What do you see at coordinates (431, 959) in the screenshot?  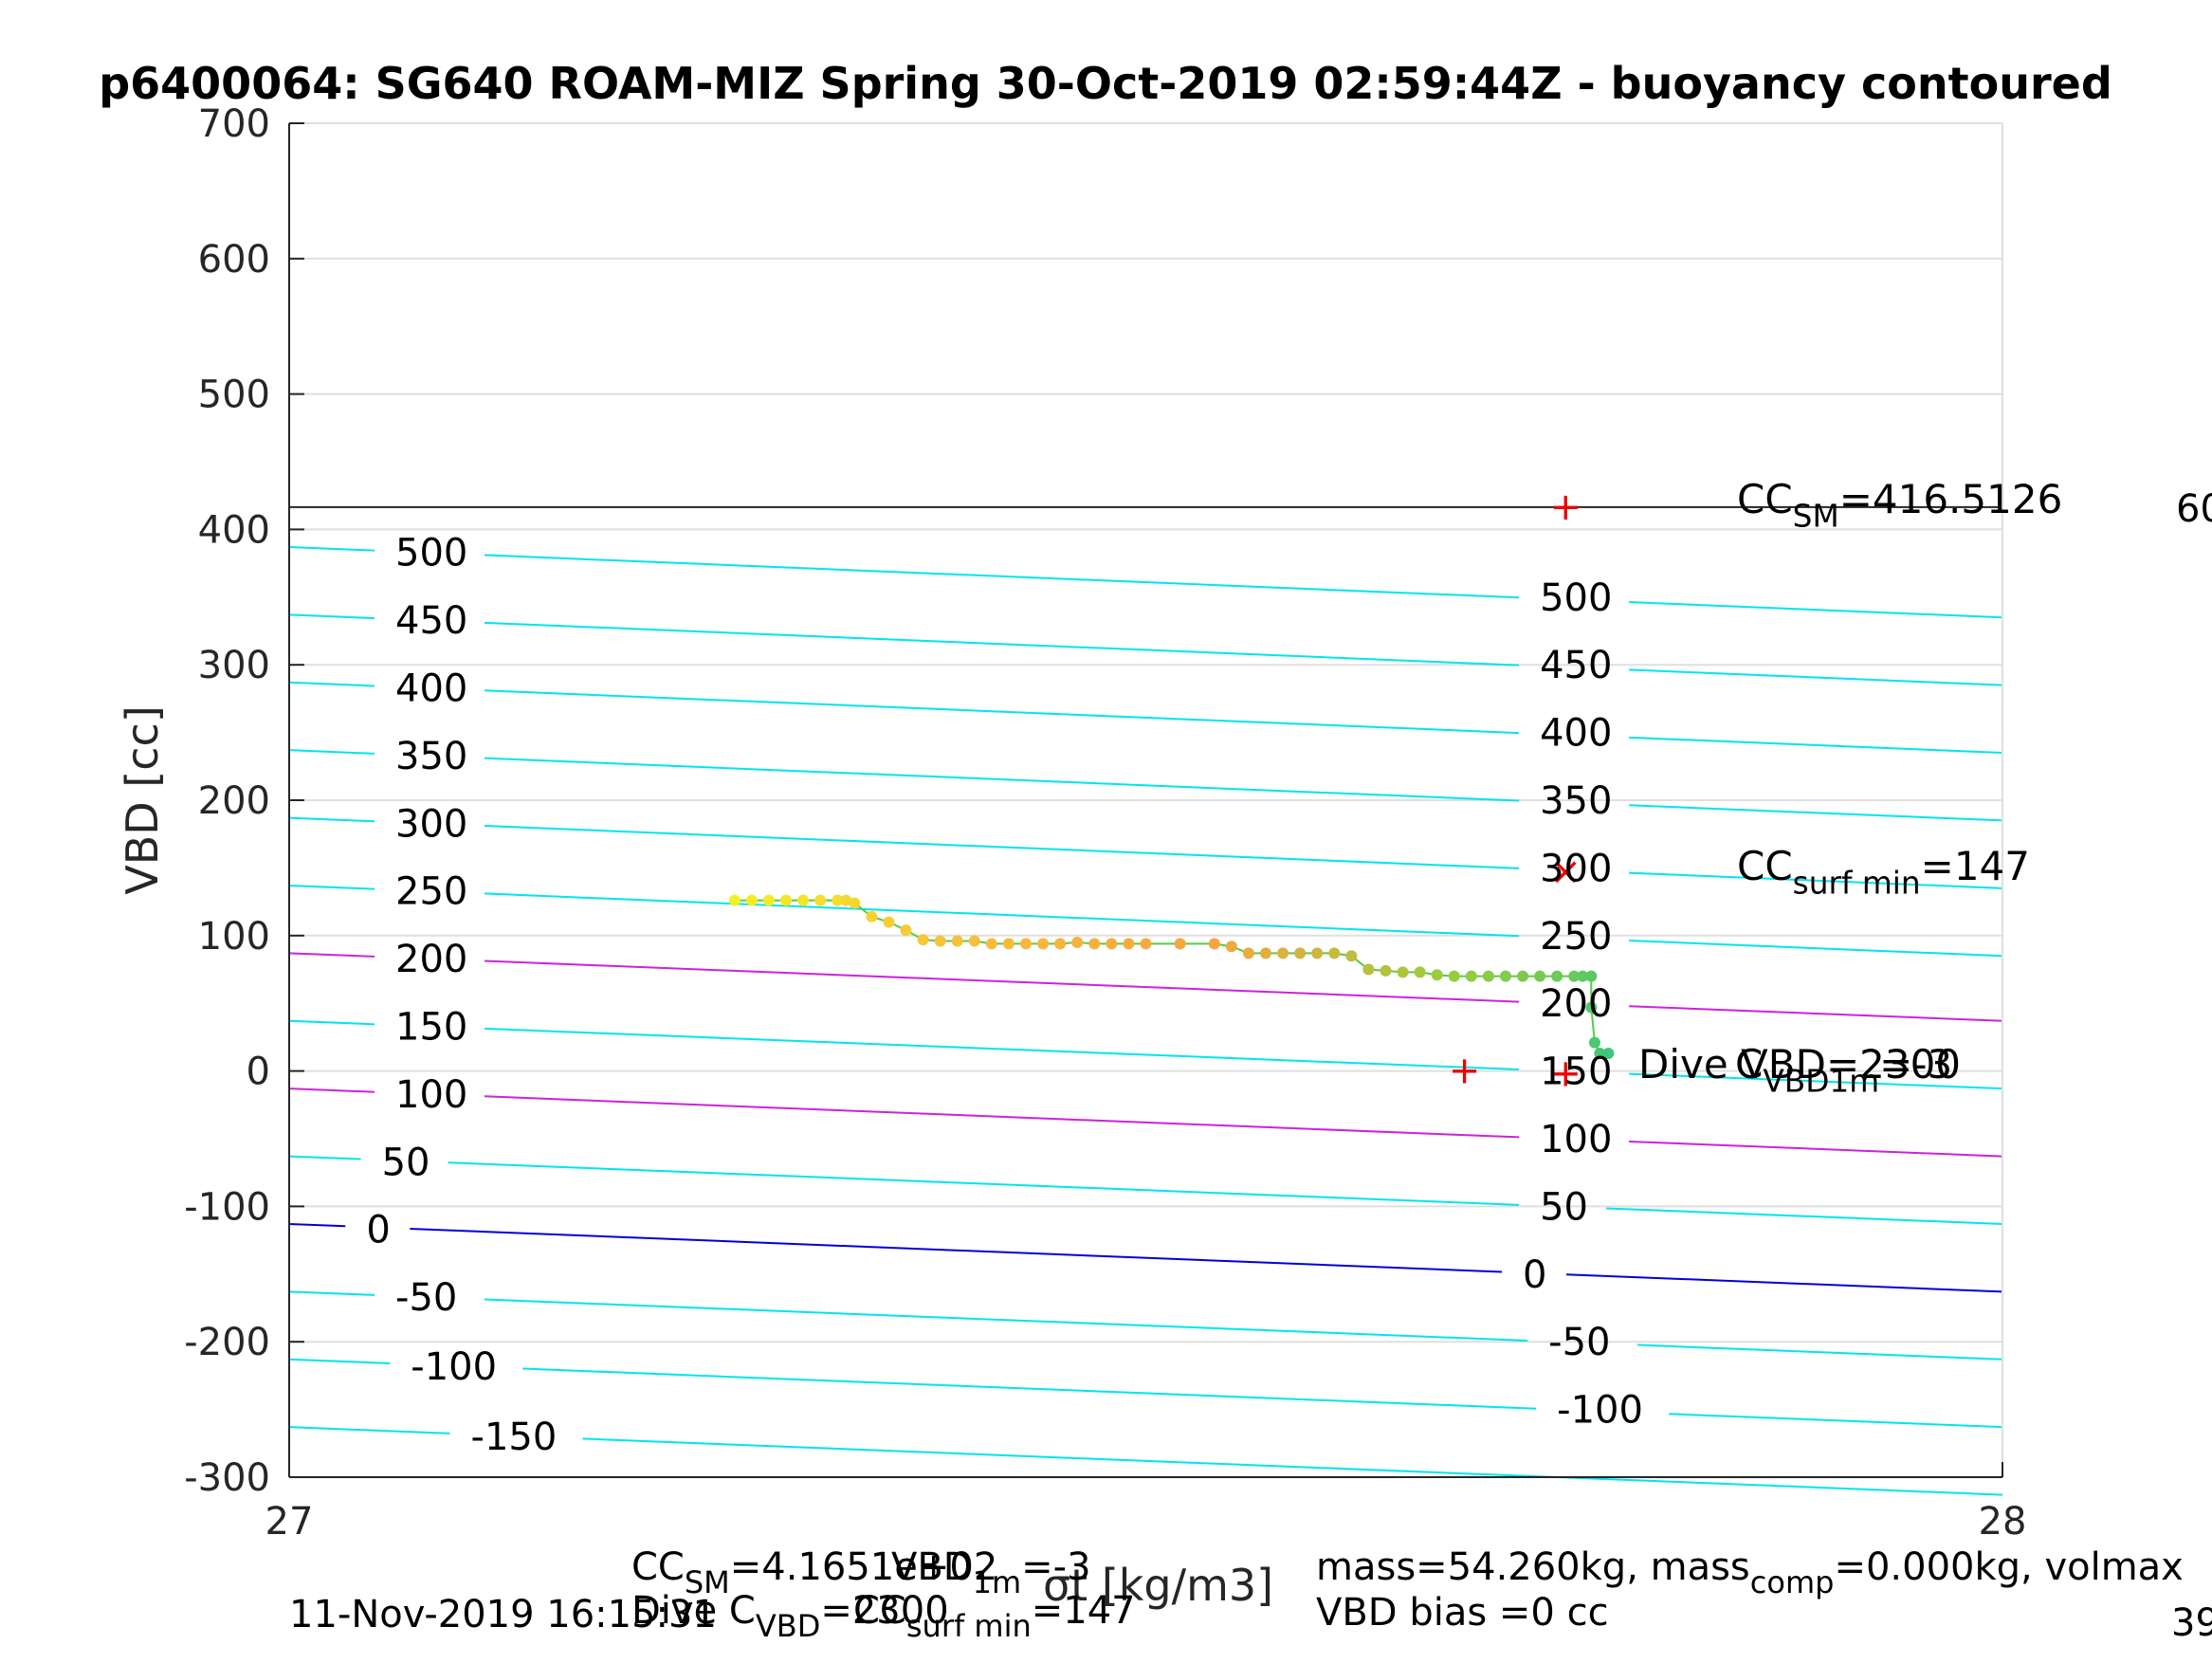 I see `contour-label-left: 200` at bounding box center [431, 959].